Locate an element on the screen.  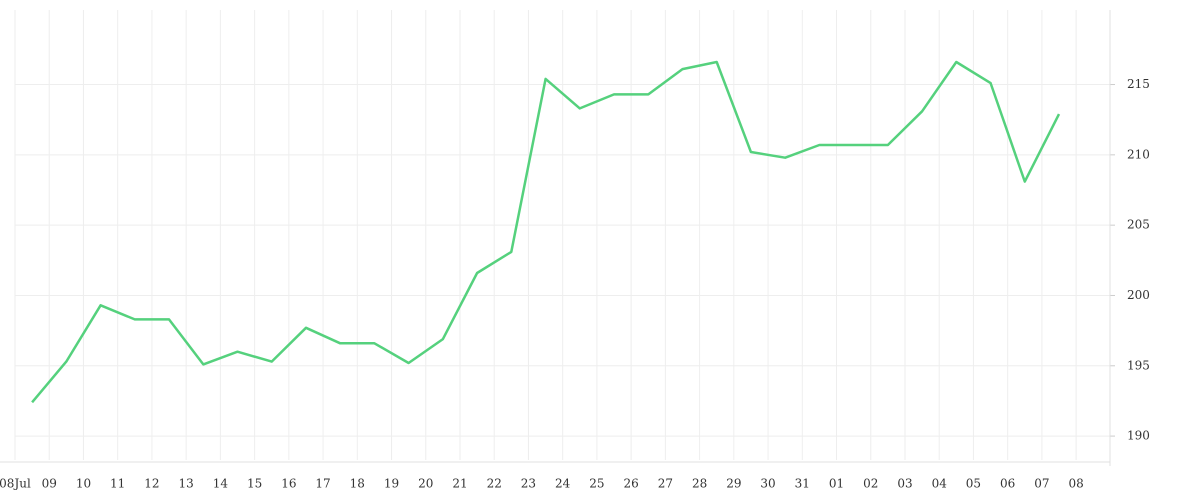
x-tick-label: 15 is located at coordinates (254, 484).